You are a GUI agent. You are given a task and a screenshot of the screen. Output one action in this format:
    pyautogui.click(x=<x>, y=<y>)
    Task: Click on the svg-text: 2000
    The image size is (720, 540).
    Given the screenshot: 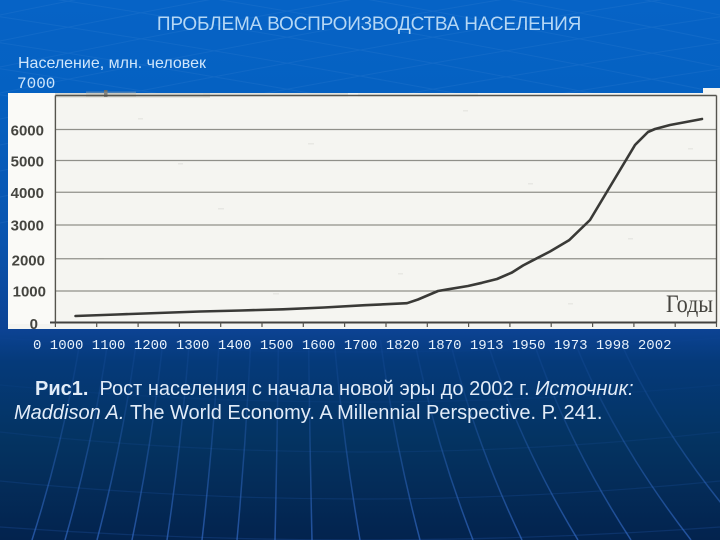 What is the action you would take?
    pyautogui.click(x=28, y=260)
    